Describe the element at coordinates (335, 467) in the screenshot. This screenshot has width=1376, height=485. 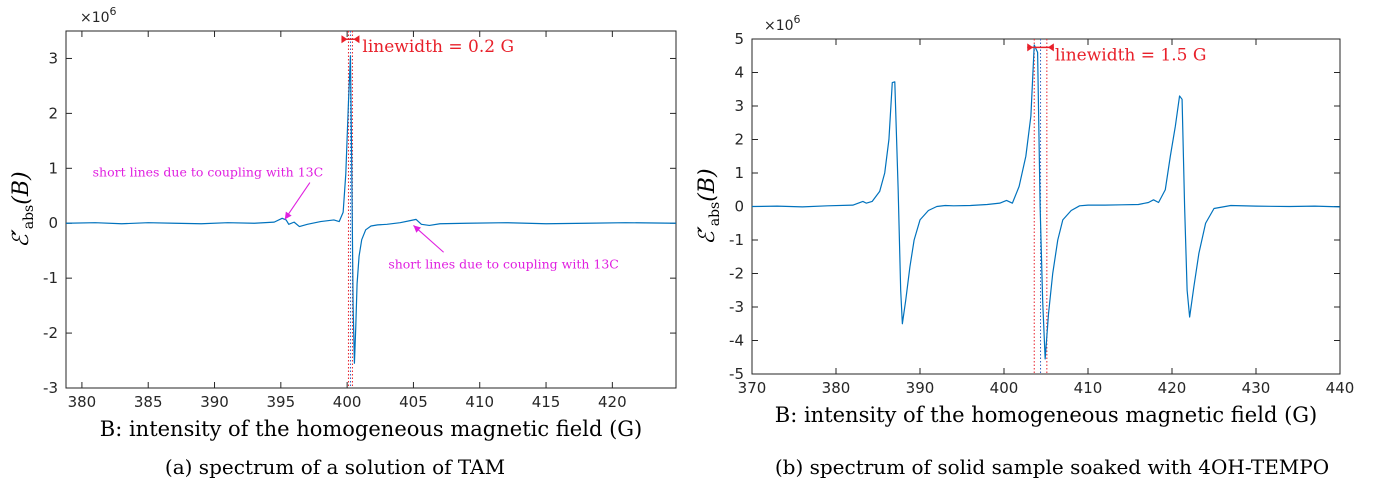
I see `chart-caption: (a) spectrum of a solution of TAM` at that location.